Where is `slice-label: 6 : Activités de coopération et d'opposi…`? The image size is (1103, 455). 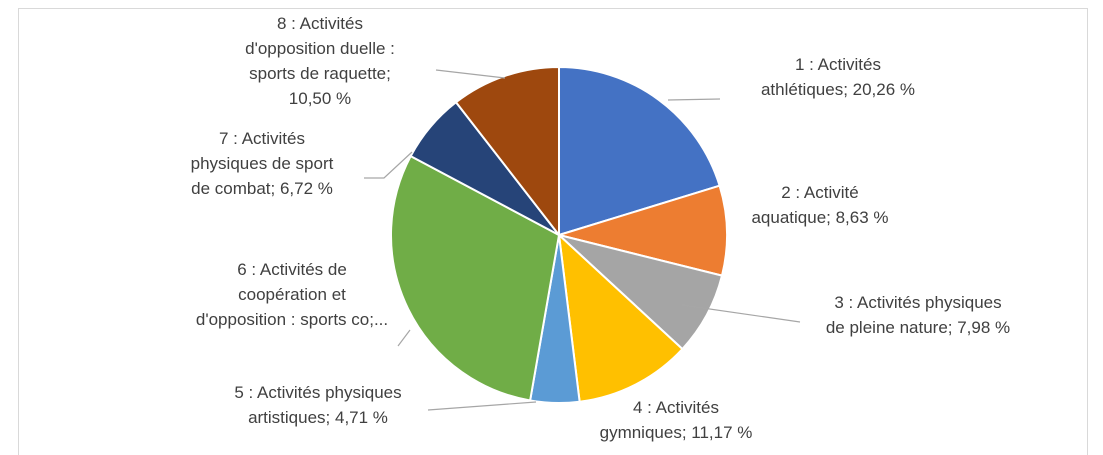 slice-label: 6 : Activités de coopération et d'opposi… is located at coordinates (292, 294).